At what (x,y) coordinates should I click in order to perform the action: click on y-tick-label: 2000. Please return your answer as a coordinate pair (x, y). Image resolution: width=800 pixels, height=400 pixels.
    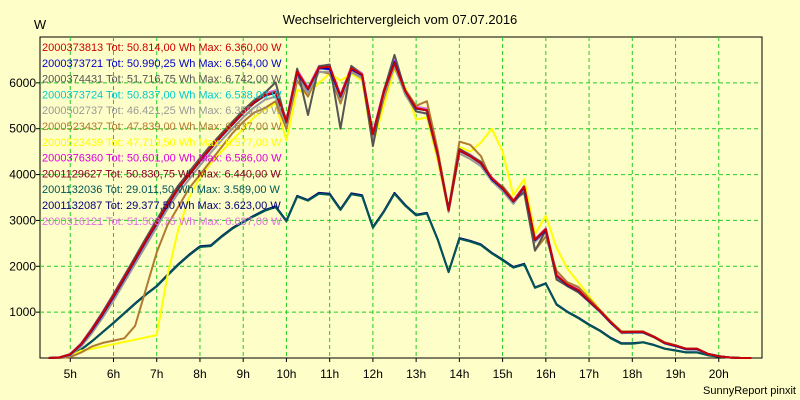
    Looking at the image, I should click on (22, 266).